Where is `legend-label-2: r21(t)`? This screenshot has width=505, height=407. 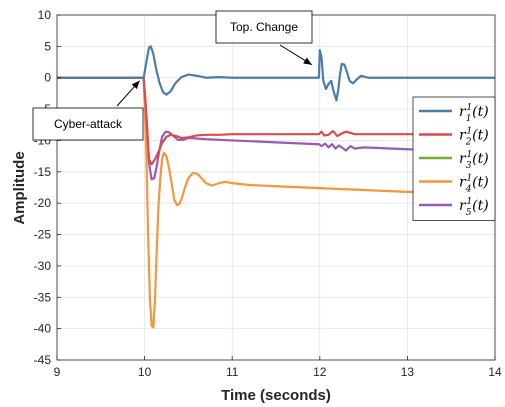
legend-label-2: r21(t) is located at coordinates (474, 137).